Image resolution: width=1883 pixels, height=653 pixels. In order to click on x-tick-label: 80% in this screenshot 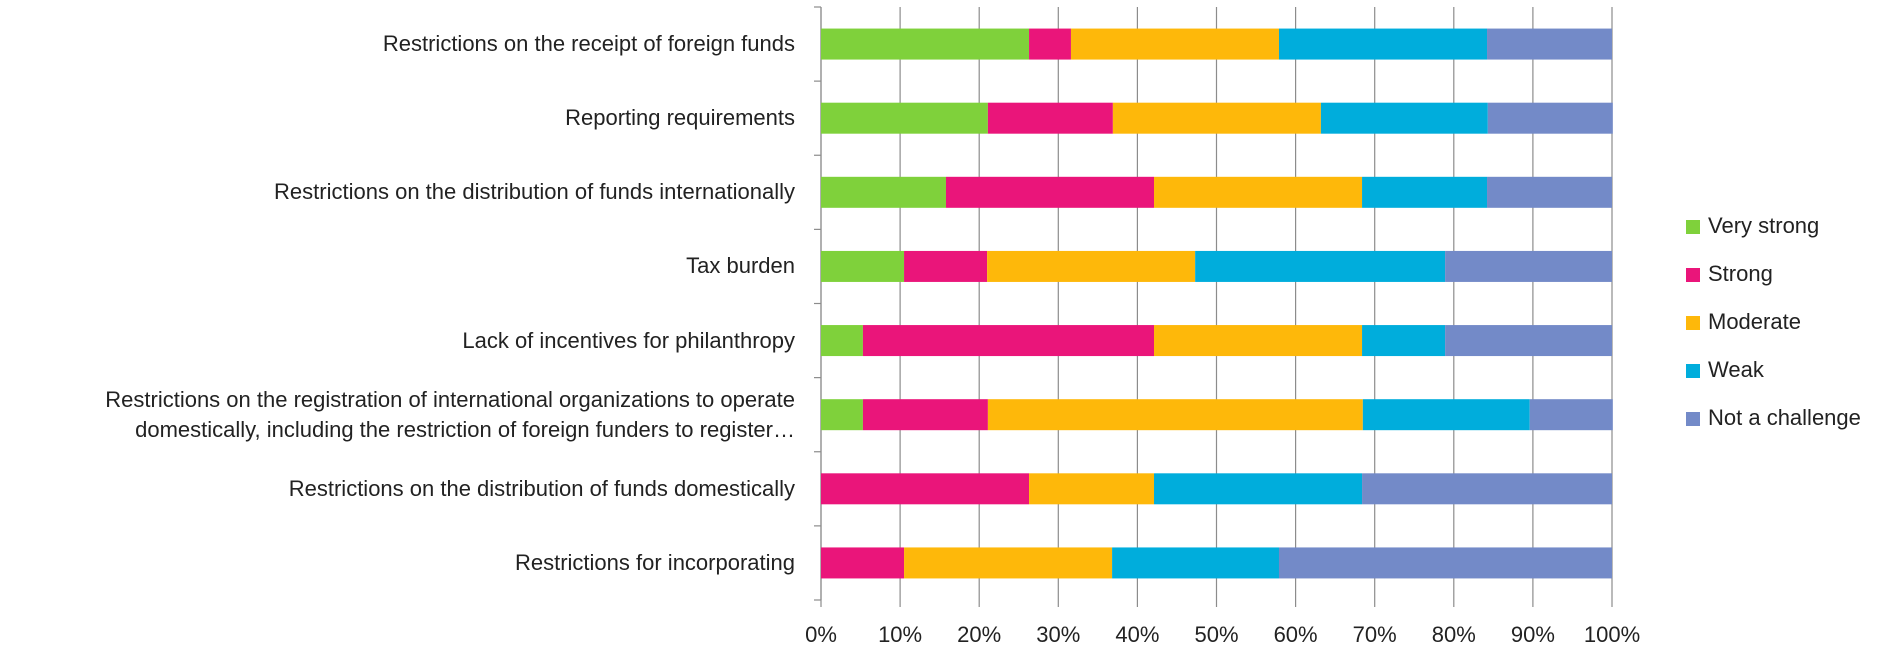, I will do `click(1454, 634)`.